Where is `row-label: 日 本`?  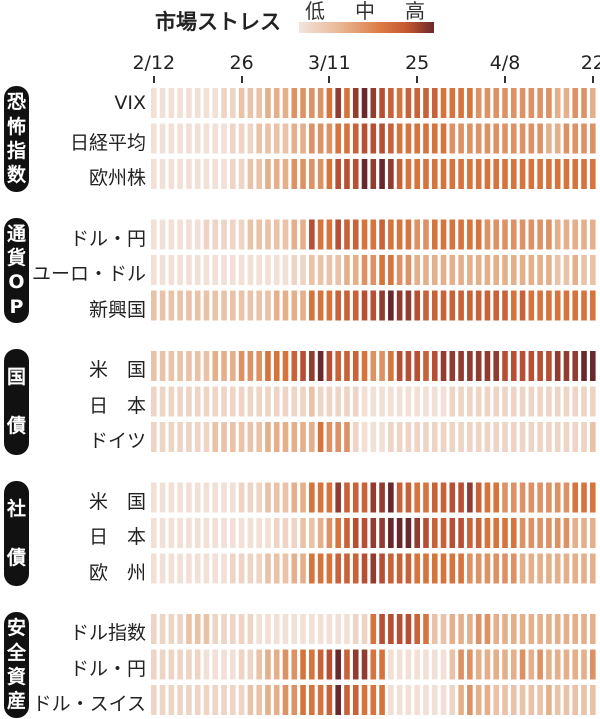
row-label: 日 本 is located at coordinates (117, 537).